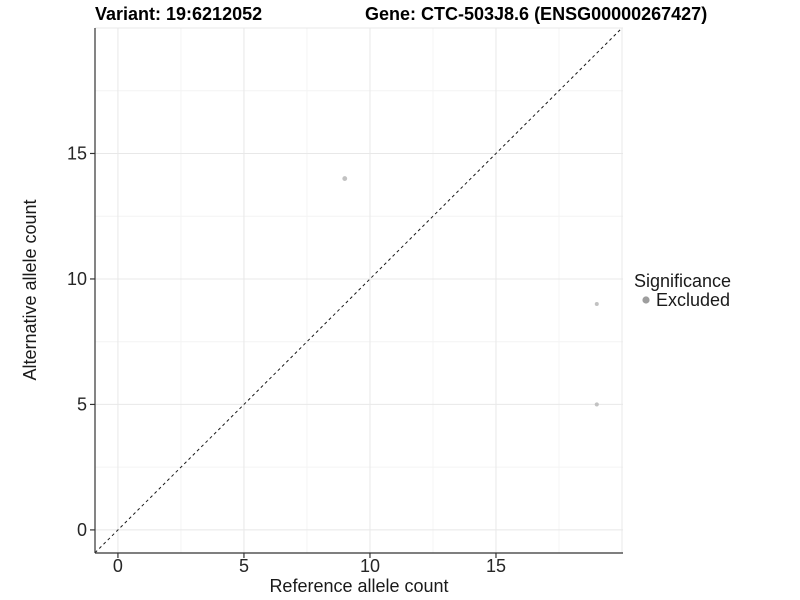 The width and height of the screenshot is (800, 600). Describe the element at coordinates (118, 566) in the screenshot. I see `x-tick-label: 0` at that location.